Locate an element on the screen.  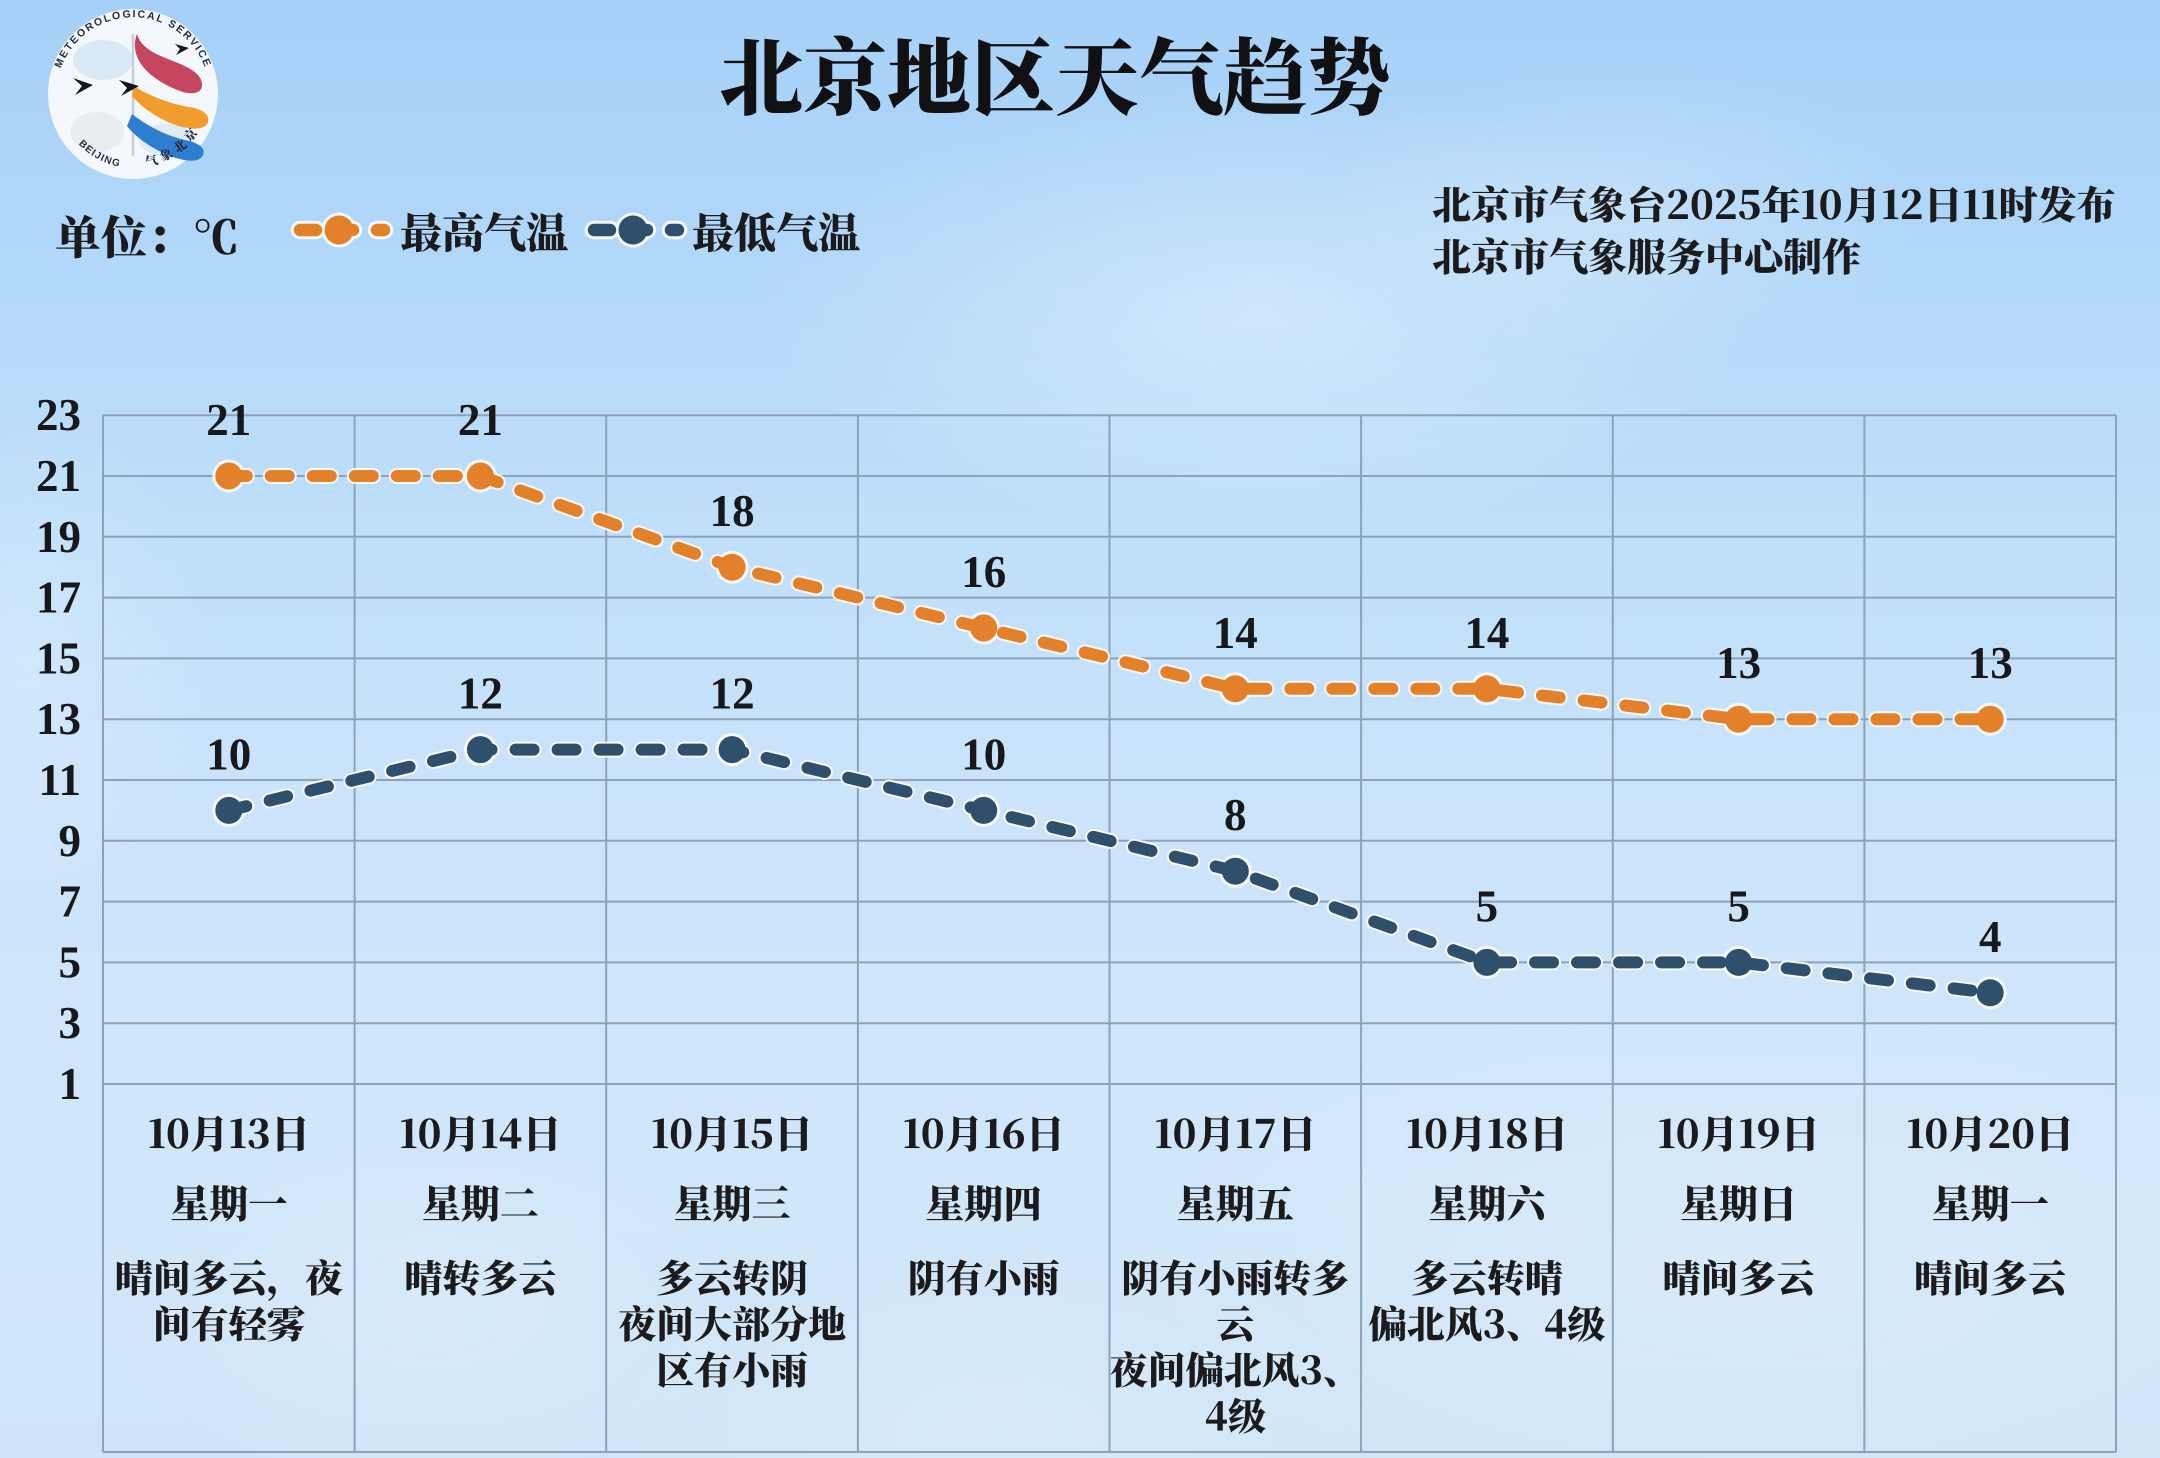
svg-text: 1 is located at coordinates (70, 1084).